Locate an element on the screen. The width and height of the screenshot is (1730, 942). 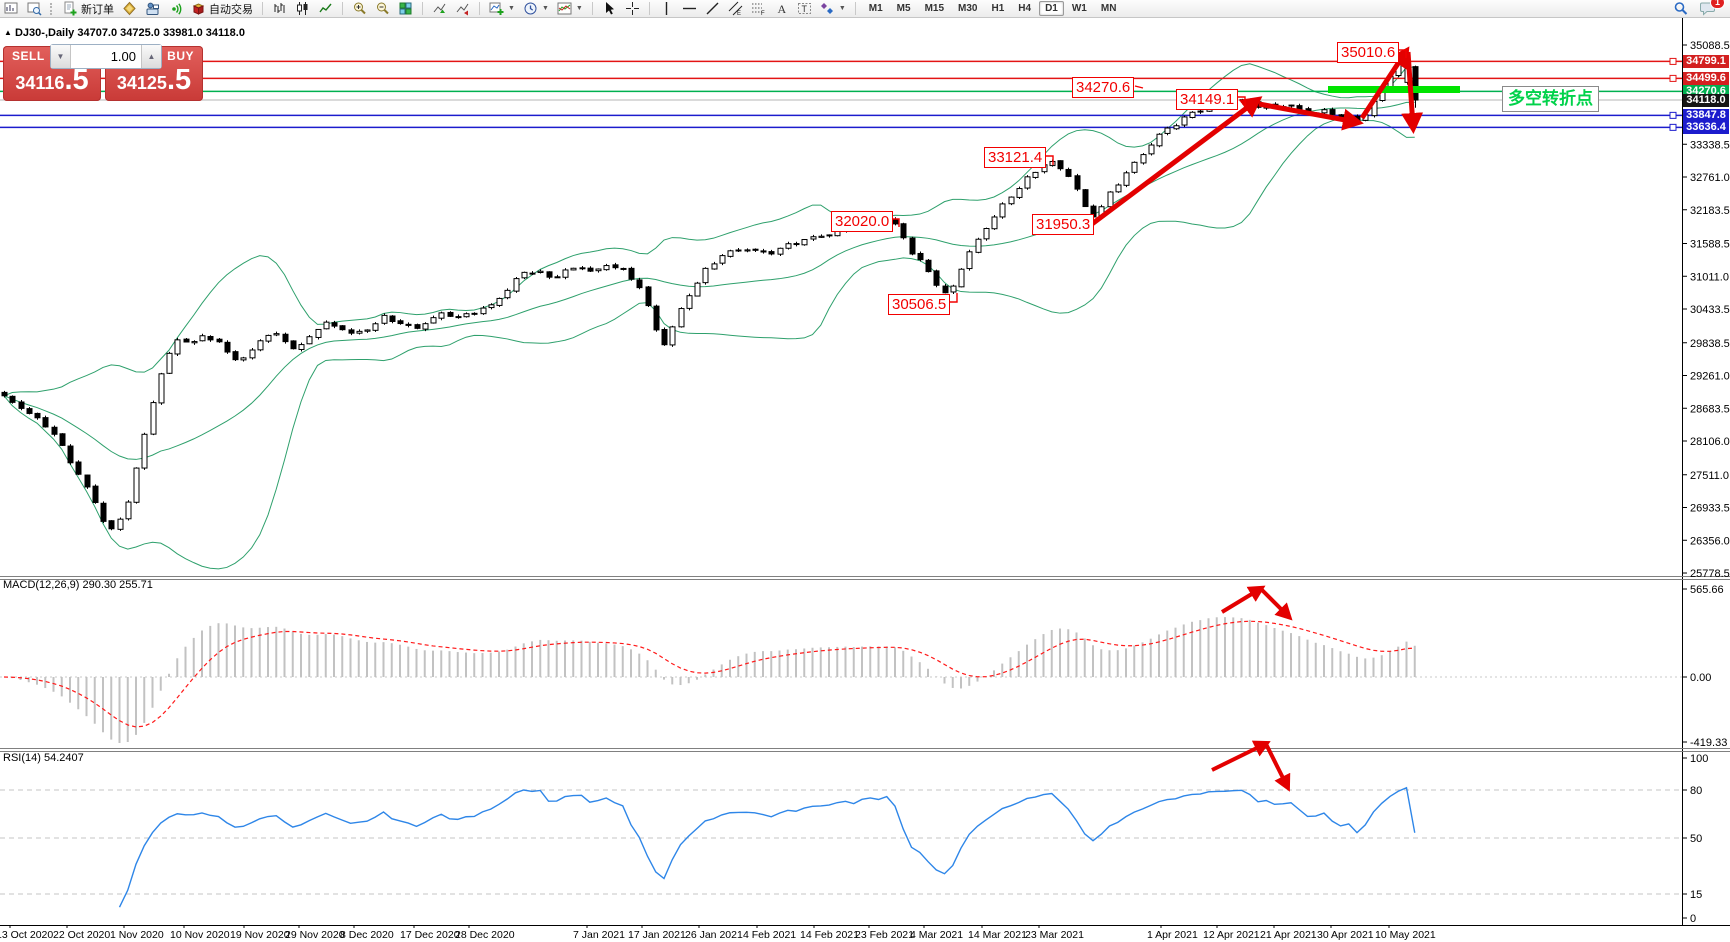
axis-label: 29838.5 is located at coordinates (1710, 344).